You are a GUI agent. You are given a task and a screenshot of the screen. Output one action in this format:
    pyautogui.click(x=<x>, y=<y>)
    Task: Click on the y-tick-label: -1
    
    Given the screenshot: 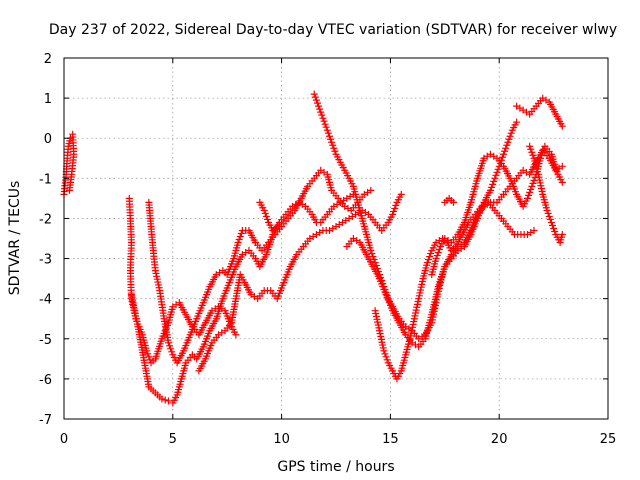 What is the action you would take?
    pyautogui.click(x=45, y=179)
    